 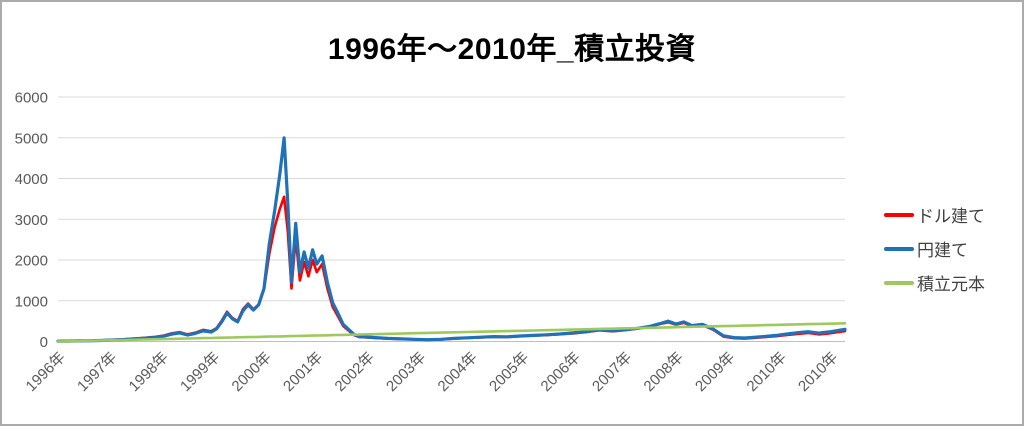 I want to click on x-axis-tick-label: 2006年, so click(x=561, y=372).